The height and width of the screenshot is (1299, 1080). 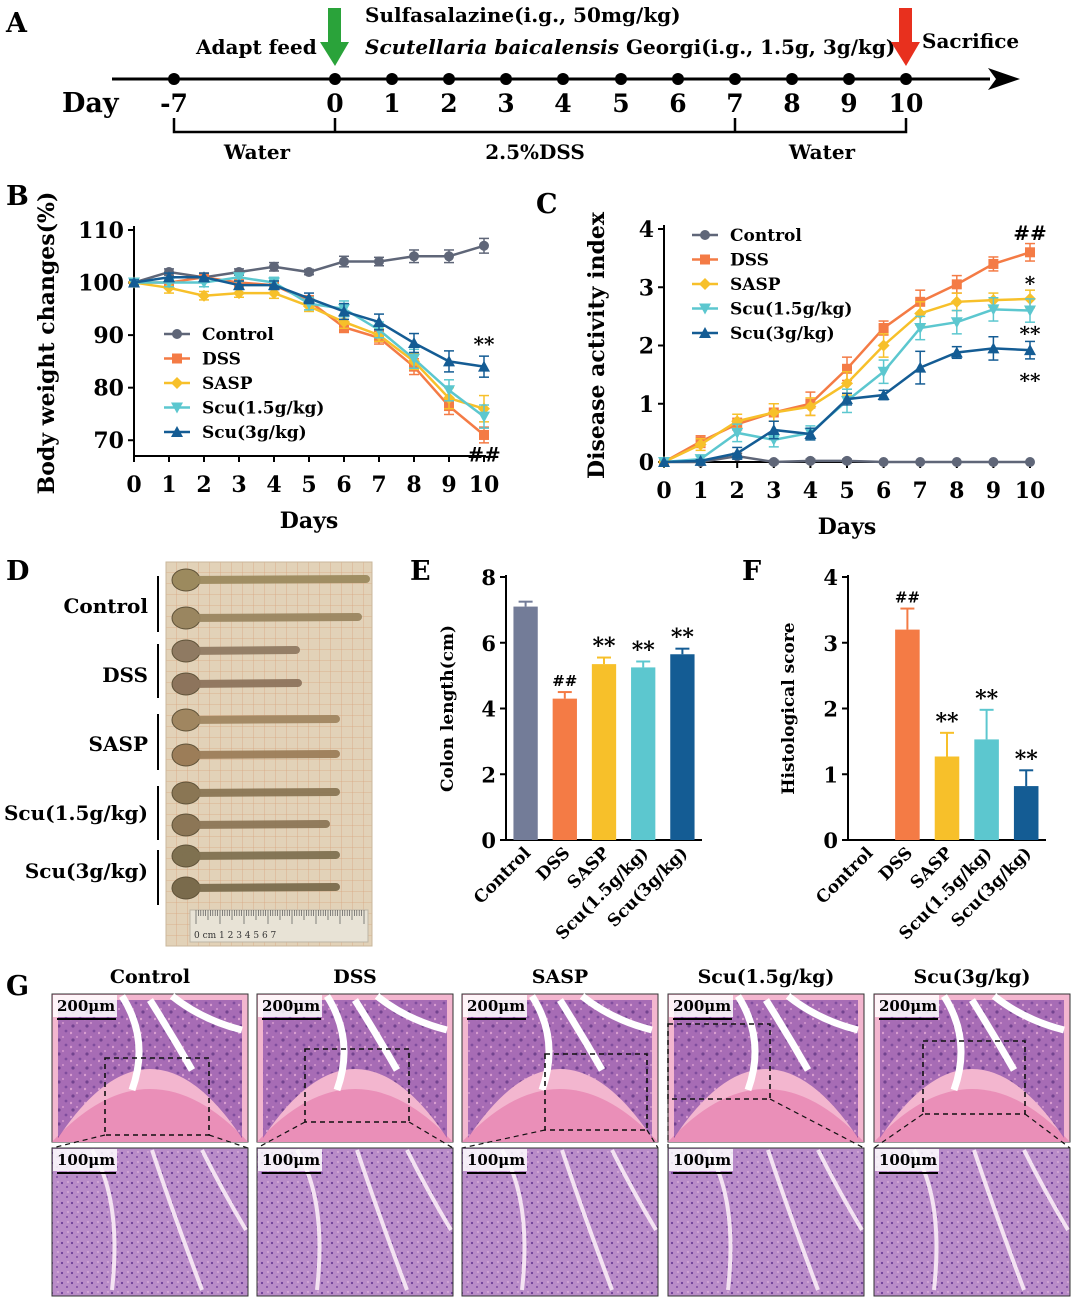 I want to click on x-tick-label: 5, so click(x=846, y=491).